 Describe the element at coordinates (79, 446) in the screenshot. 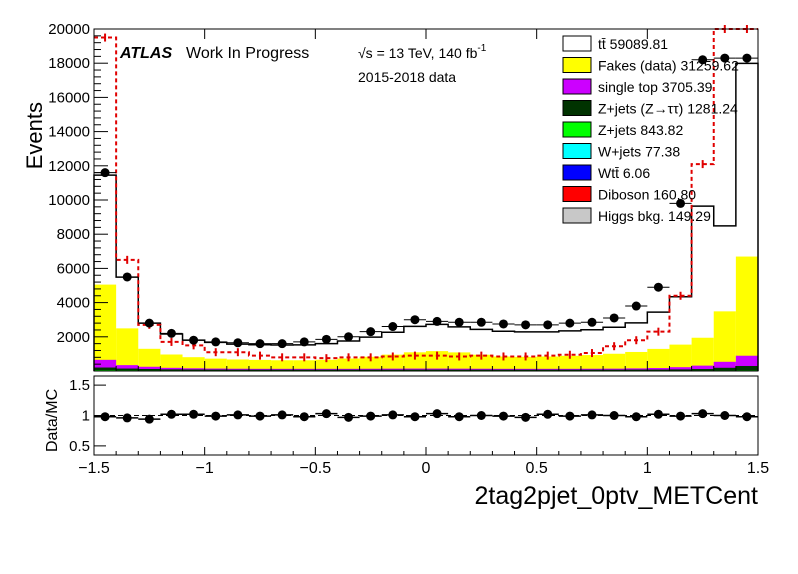

I see `ratio-y-tick-label-0: 0.5` at that location.